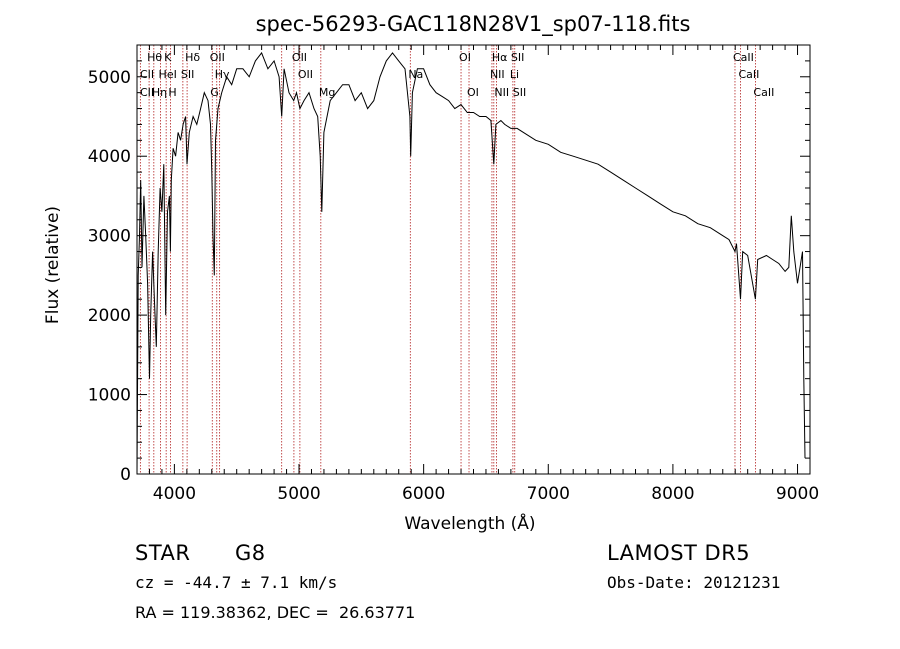 Image resolution: width=900 pixels, height=649 pixels. I want to click on line-annotation: Hδ, so click(192, 57).